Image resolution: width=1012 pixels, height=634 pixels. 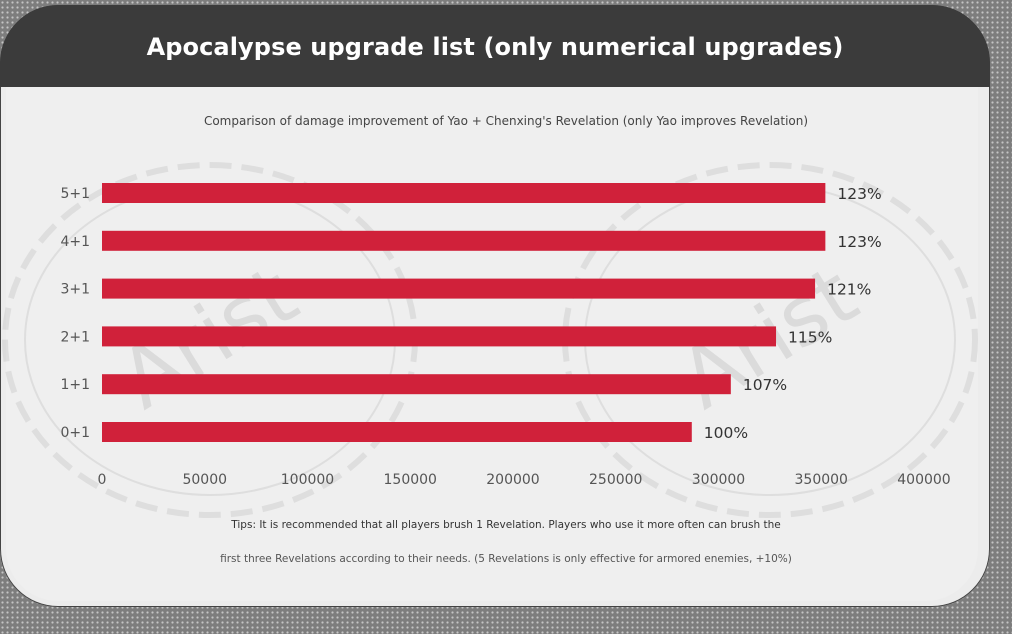 What do you see at coordinates (459, 288) in the screenshot?
I see `bar-3+1` at bounding box center [459, 288].